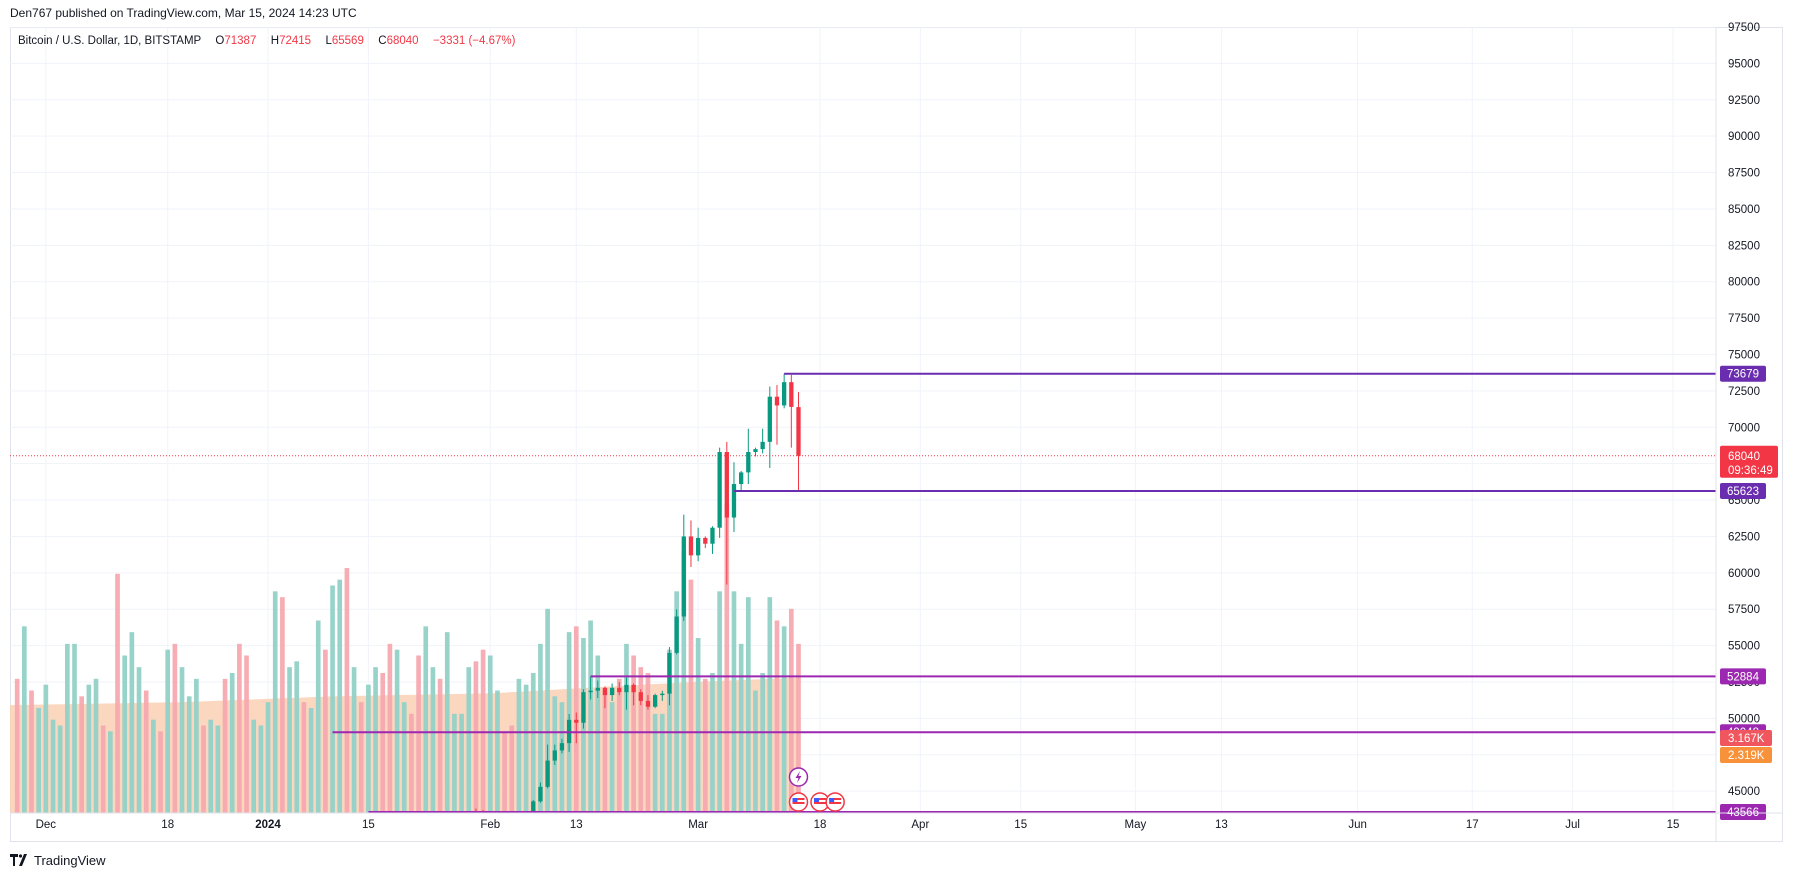  Describe the element at coordinates (1746, 755) in the screenshot. I see `volume-ma-tag: 2.319K` at that location.